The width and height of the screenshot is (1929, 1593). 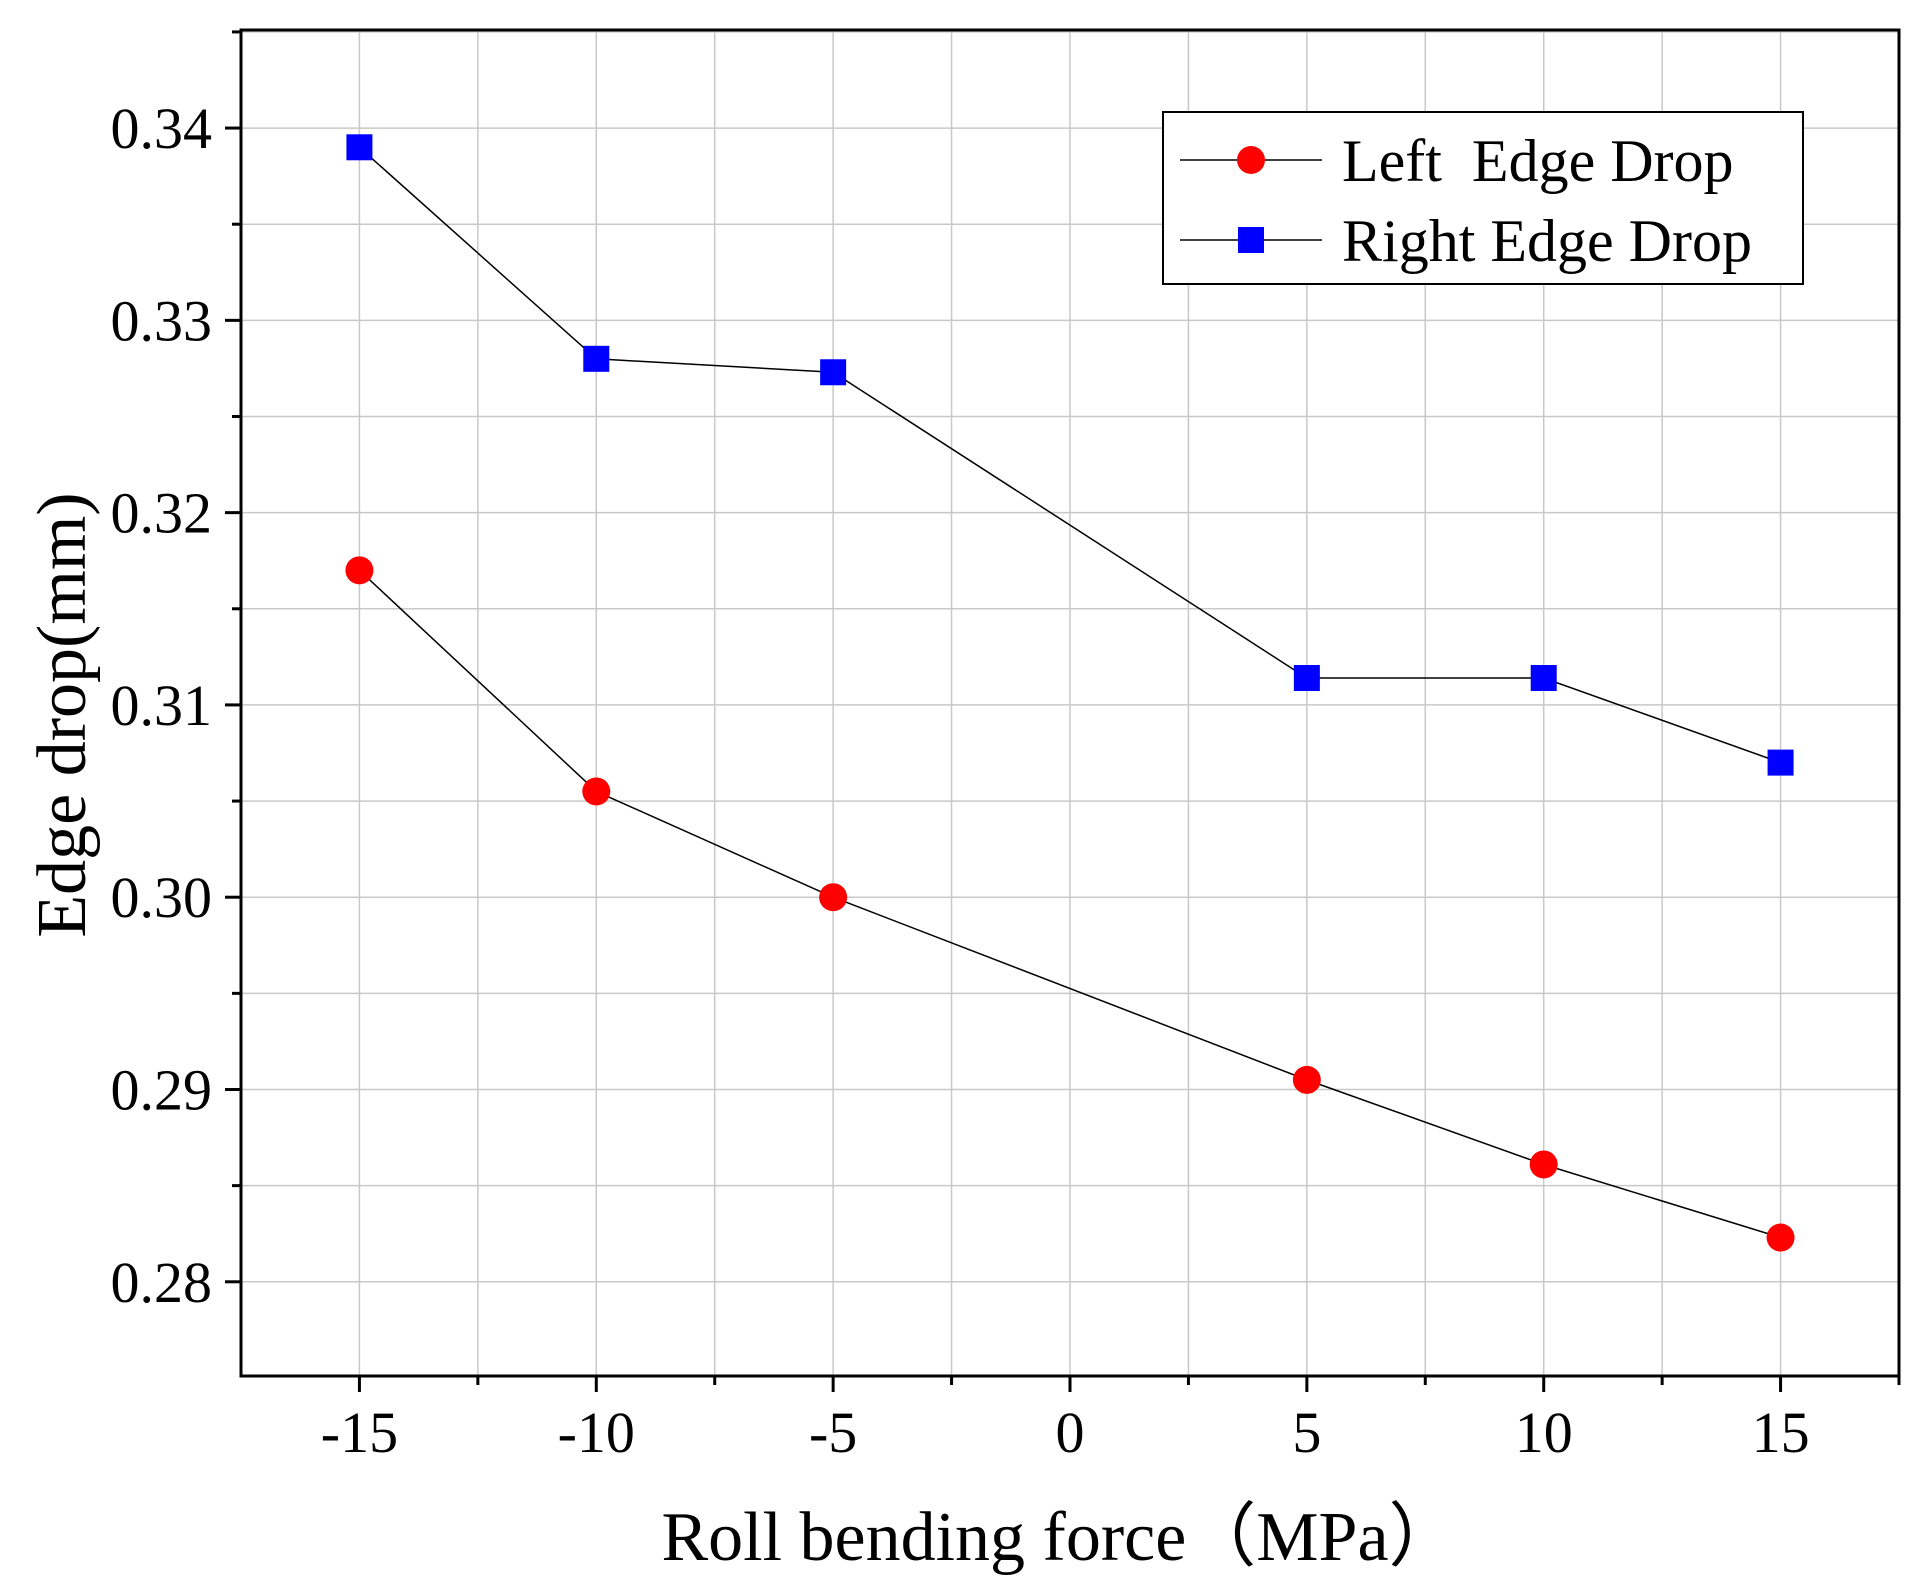 What do you see at coordinates (162, 513) in the screenshot?
I see `y-tick-label: 0.32` at bounding box center [162, 513].